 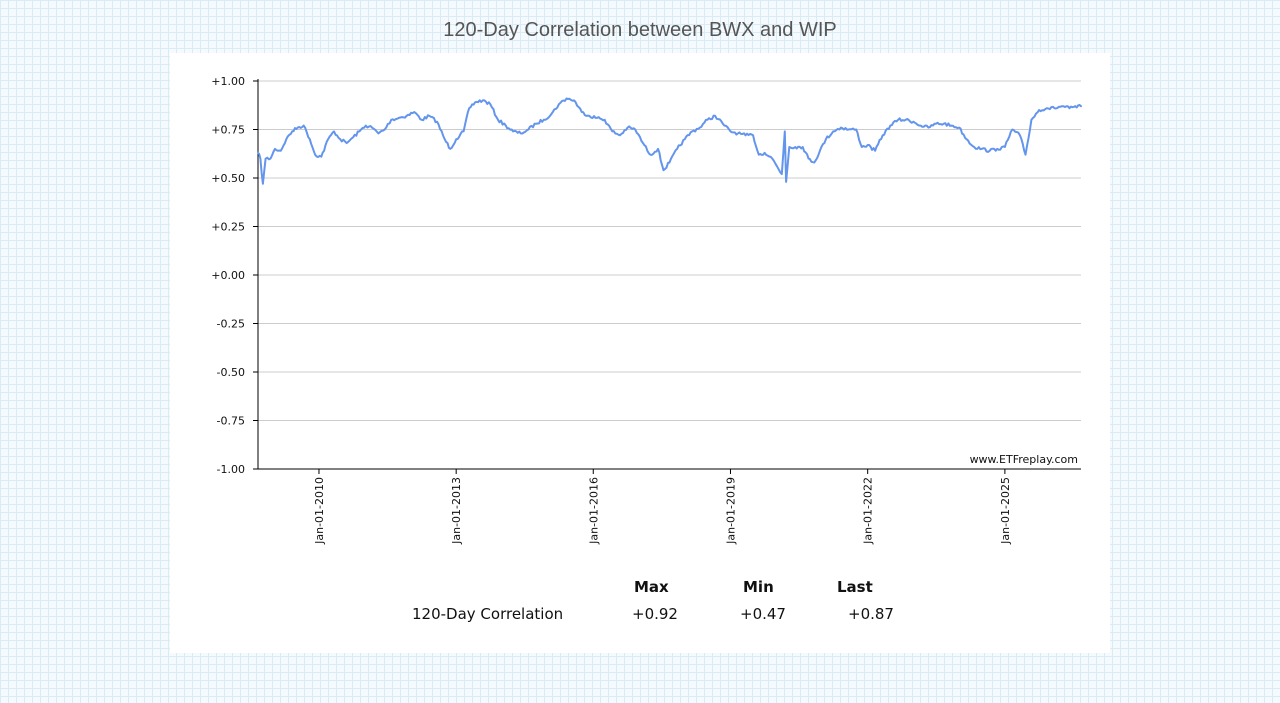 What do you see at coordinates (231, 324) in the screenshot?
I see `y-tick-label: -0.25` at bounding box center [231, 324].